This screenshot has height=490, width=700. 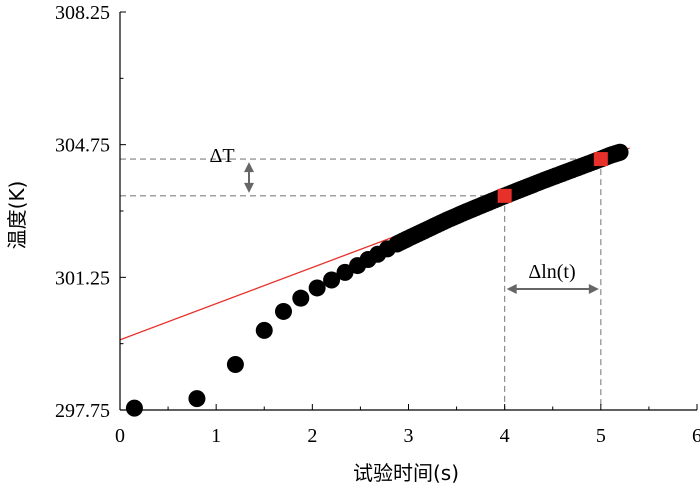 I want to click on x-tick-label: 1, so click(x=216, y=436).